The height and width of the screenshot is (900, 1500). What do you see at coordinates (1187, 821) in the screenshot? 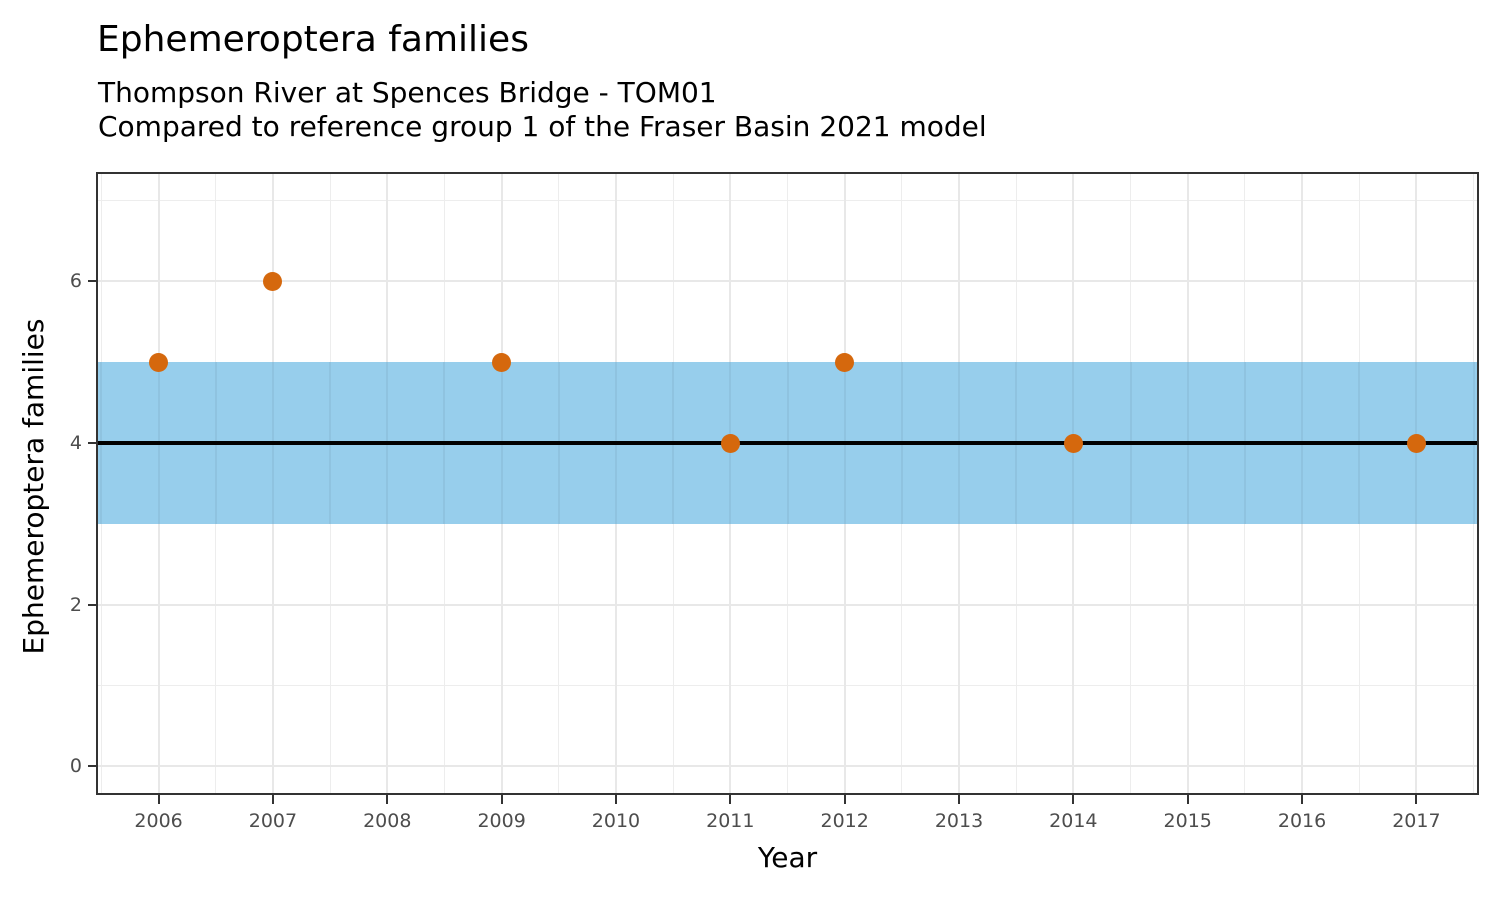
I see `x-tick-label: 2015` at bounding box center [1187, 821].